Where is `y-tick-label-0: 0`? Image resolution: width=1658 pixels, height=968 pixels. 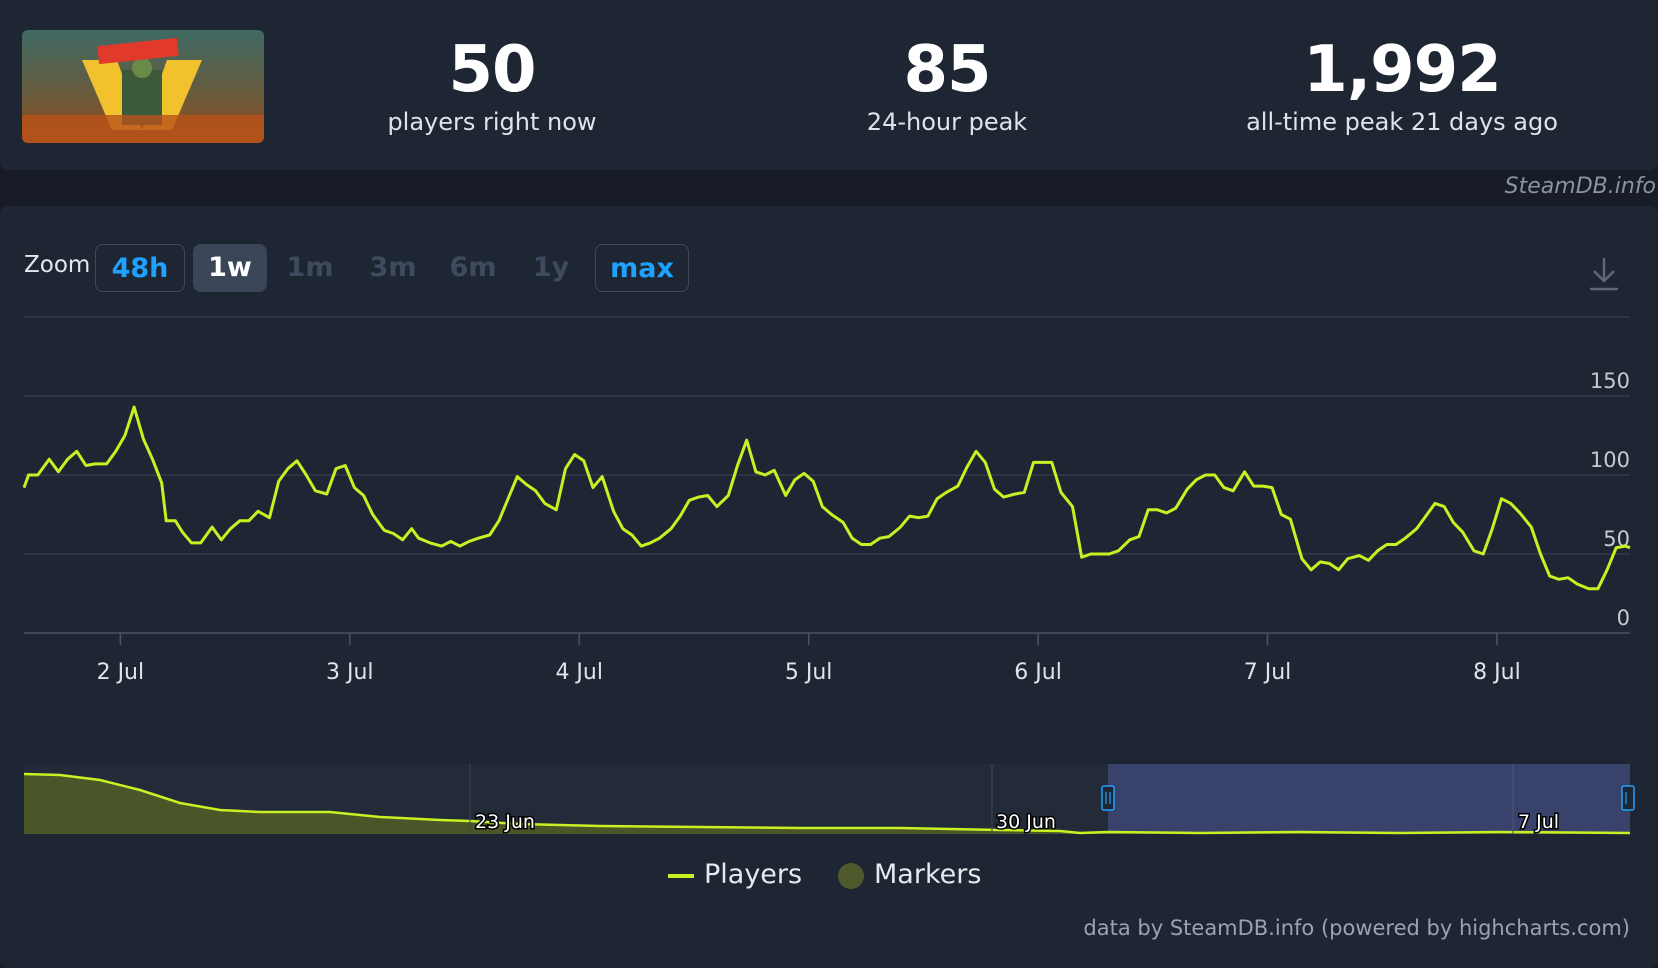 y-tick-label-0: 0 is located at coordinates (1623, 618).